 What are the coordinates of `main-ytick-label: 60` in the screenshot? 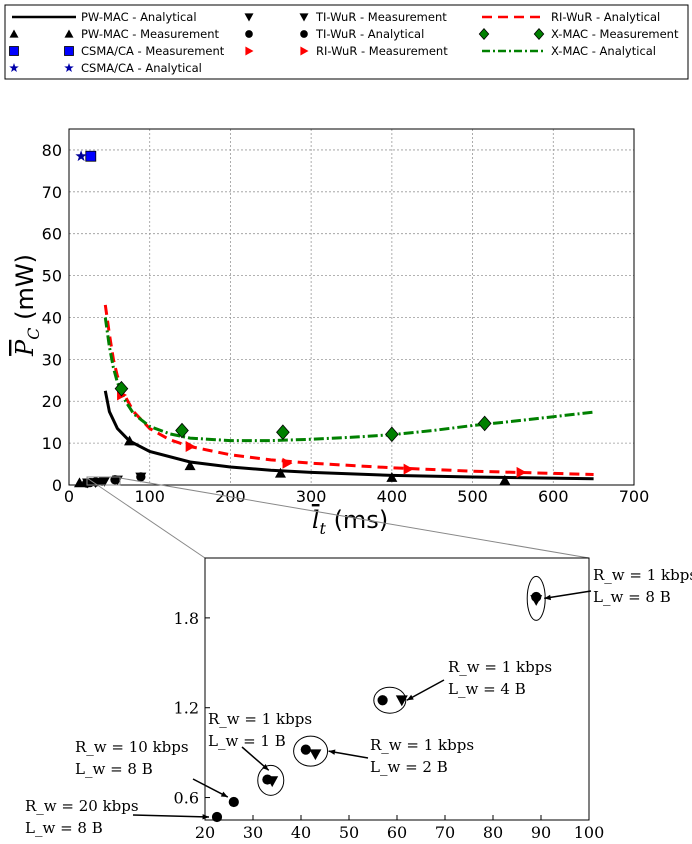 It's located at (52, 234).